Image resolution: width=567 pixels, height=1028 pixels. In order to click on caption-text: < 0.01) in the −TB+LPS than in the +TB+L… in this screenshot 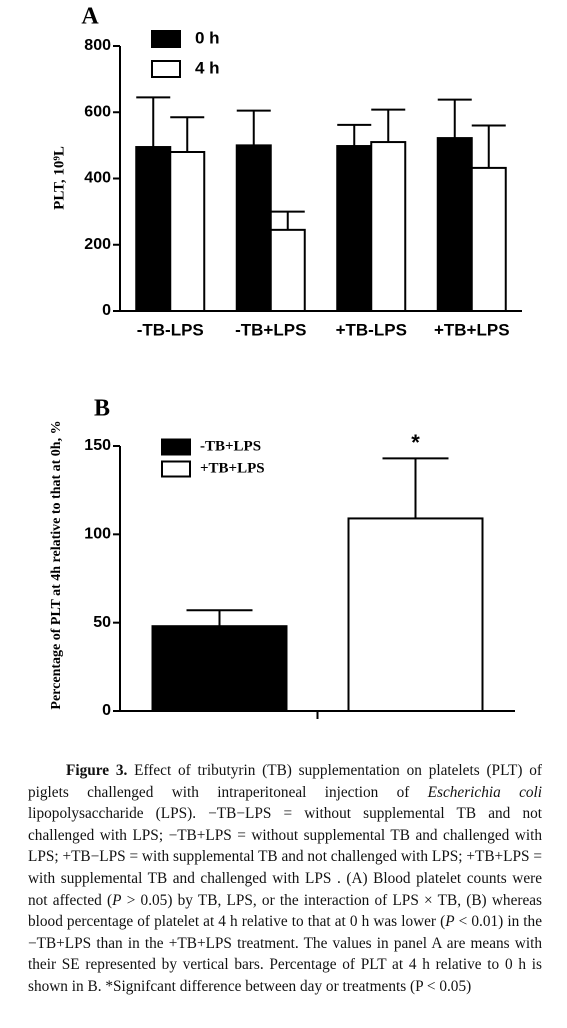, I will do `click(285, 954)`.